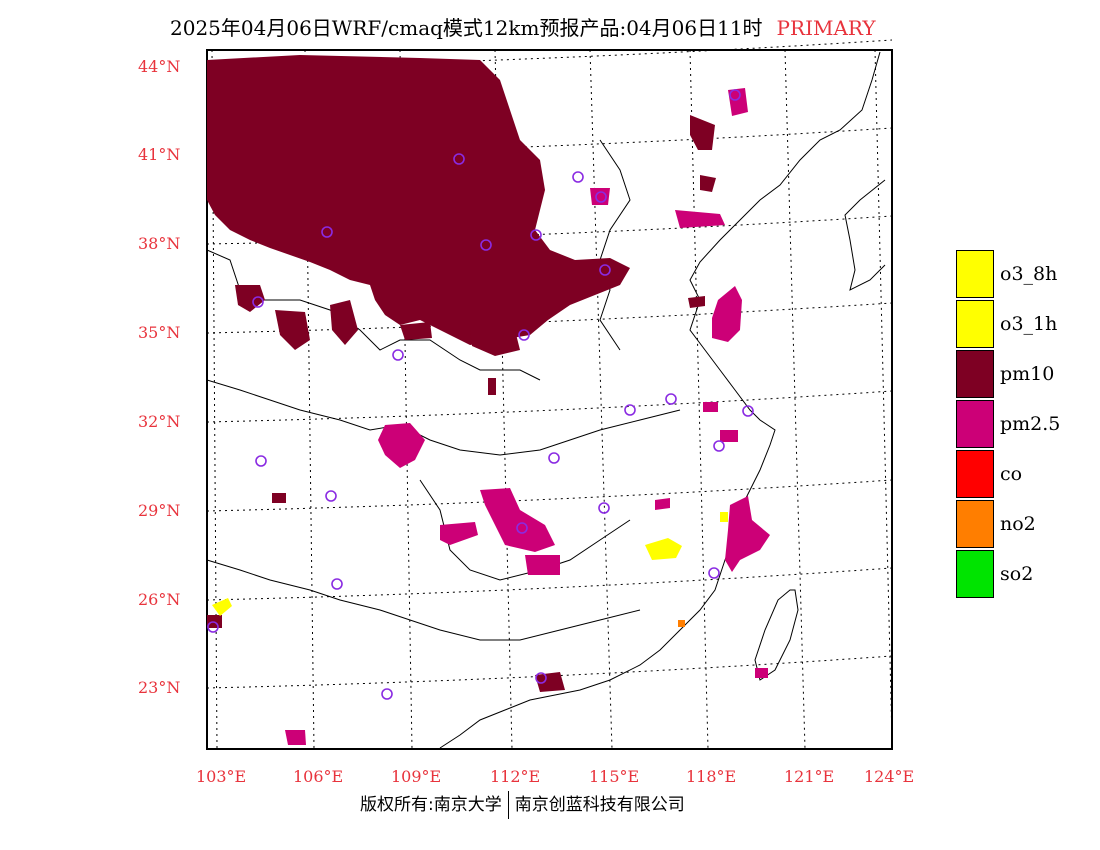  What do you see at coordinates (599, 805) in the screenshot?
I see `copyright-right: 南京创蓝科技有限公司` at bounding box center [599, 805].